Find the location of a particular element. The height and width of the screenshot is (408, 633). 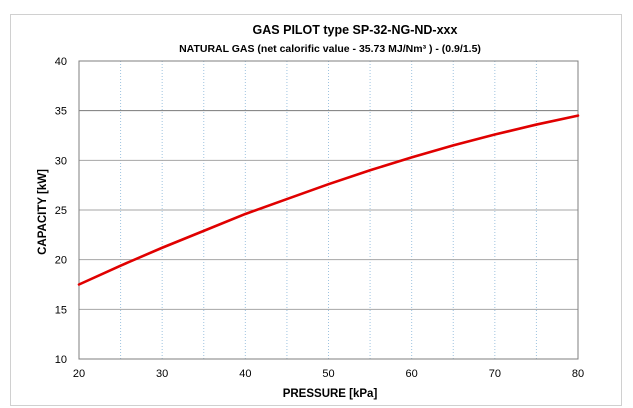

y-tick-label: 25 is located at coordinates (61, 211).